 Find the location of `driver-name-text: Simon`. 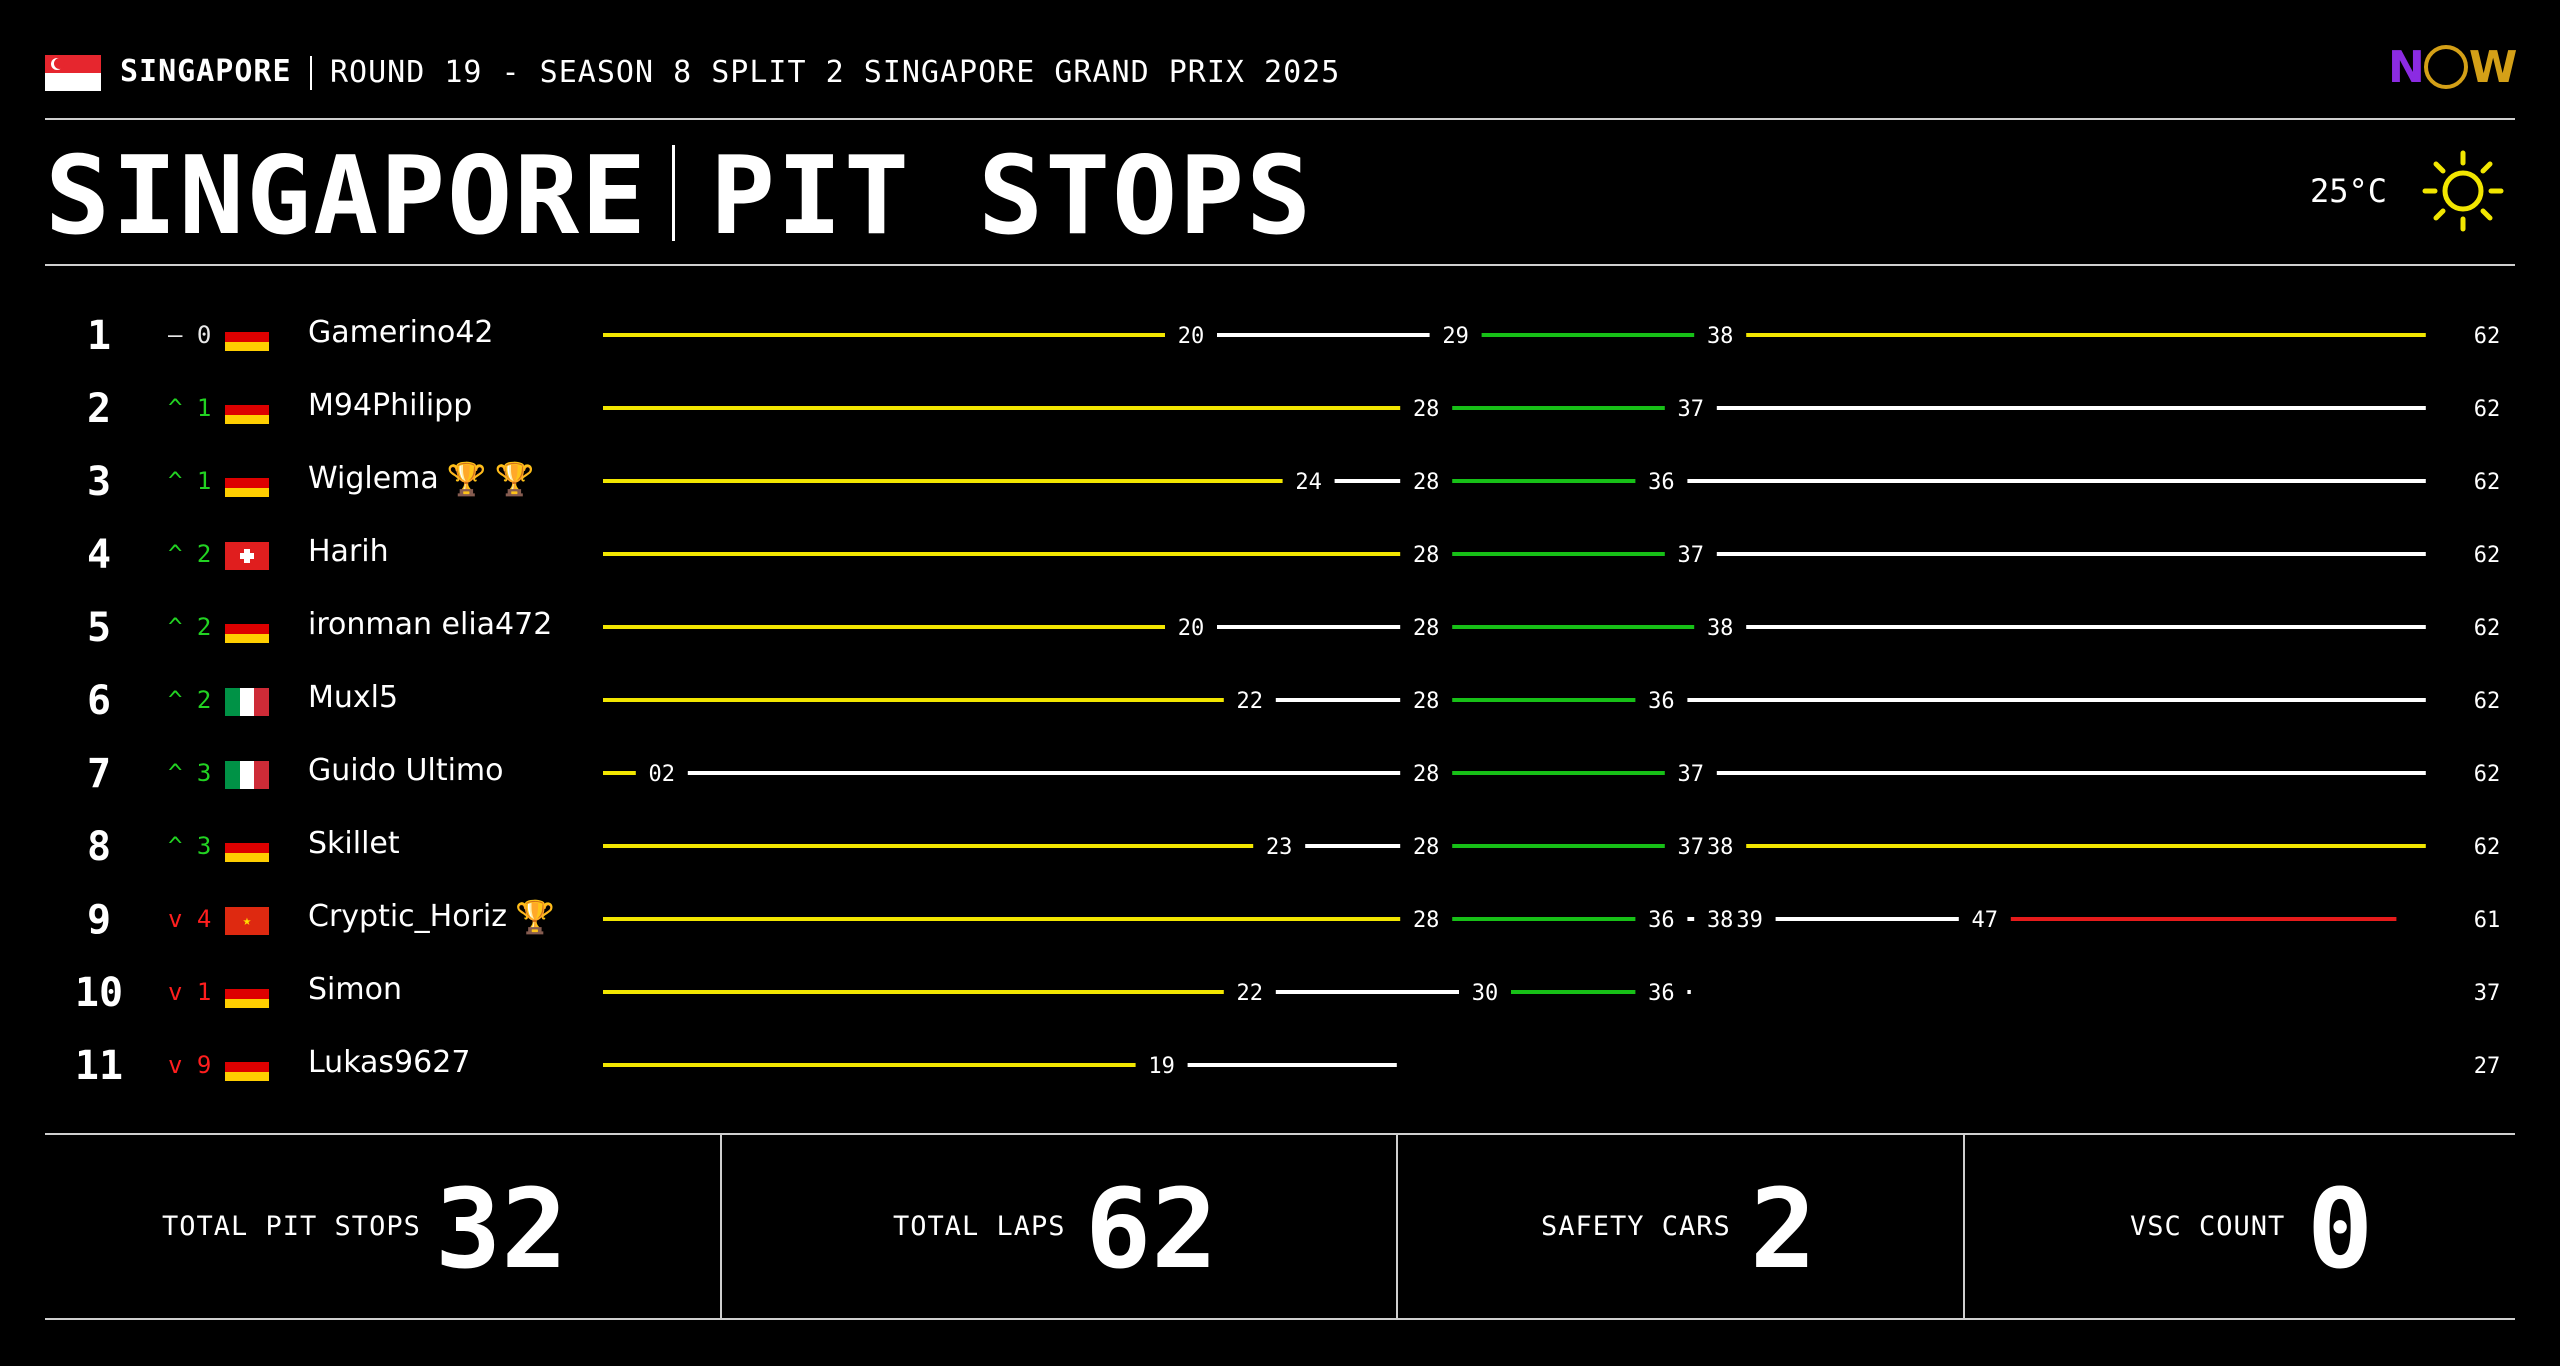

driver-name-text: Simon is located at coordinates (355, 989).